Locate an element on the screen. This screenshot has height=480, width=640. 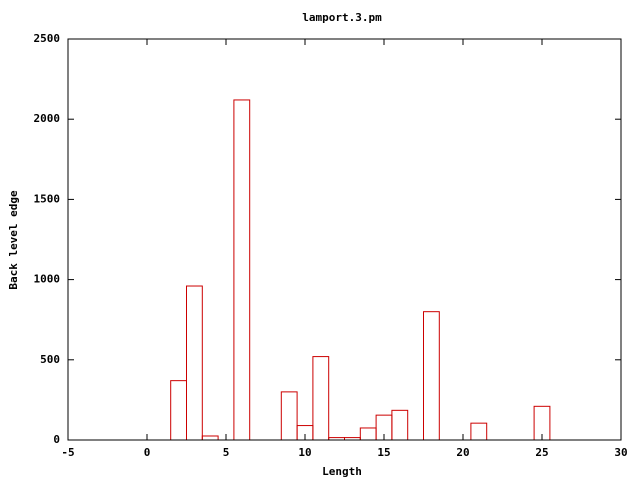
y-tick-label: 500 is located at coordinates (50, 359).